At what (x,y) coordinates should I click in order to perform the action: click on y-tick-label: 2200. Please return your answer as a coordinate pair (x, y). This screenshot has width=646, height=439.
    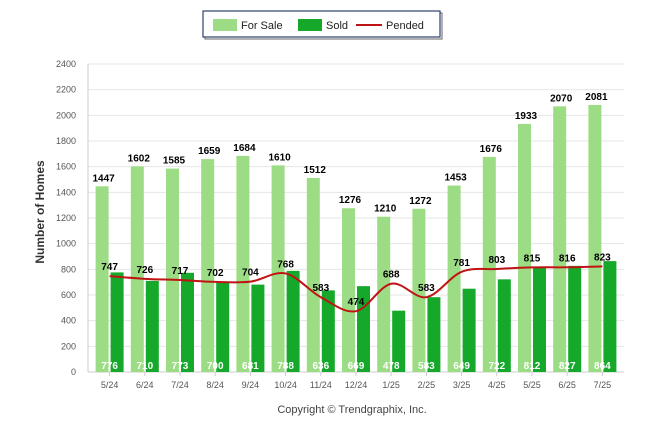
    Looking at the image, I should click on (66, 90).